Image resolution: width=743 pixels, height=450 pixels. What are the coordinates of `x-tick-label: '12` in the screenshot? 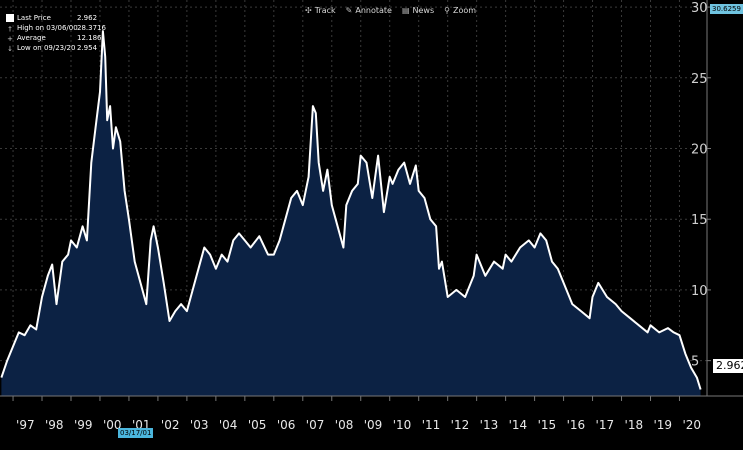 It's located at (460, 425).